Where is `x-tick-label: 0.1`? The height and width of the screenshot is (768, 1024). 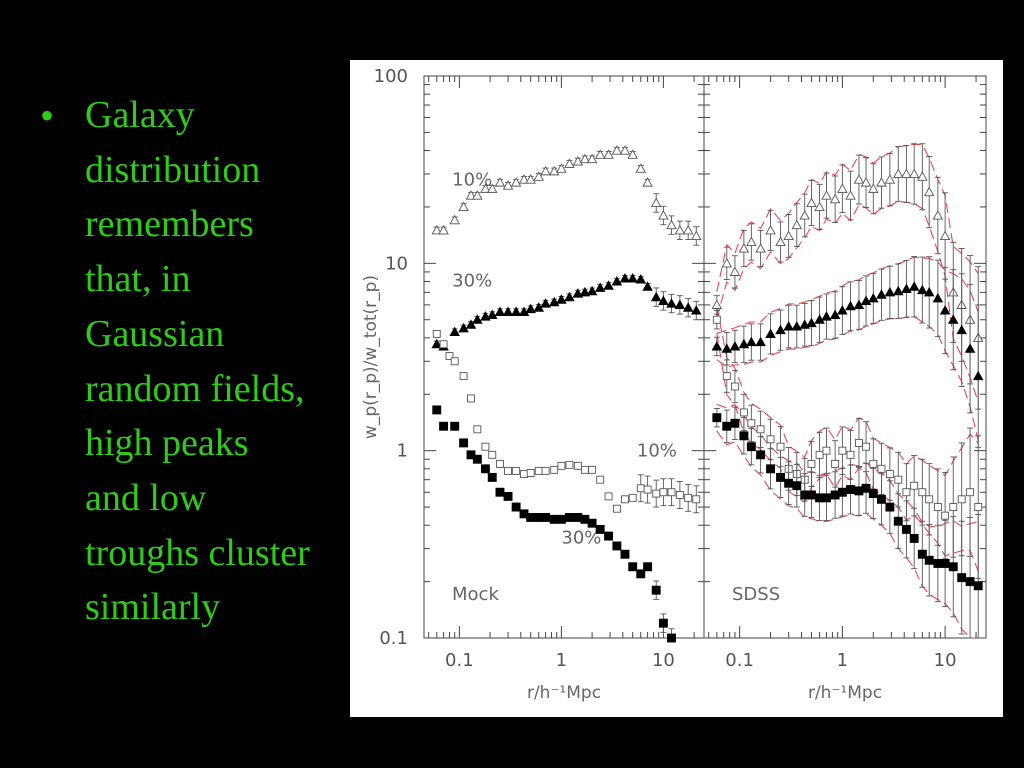
x-tick-label: 0.1 is located at coordinates (459, 660).